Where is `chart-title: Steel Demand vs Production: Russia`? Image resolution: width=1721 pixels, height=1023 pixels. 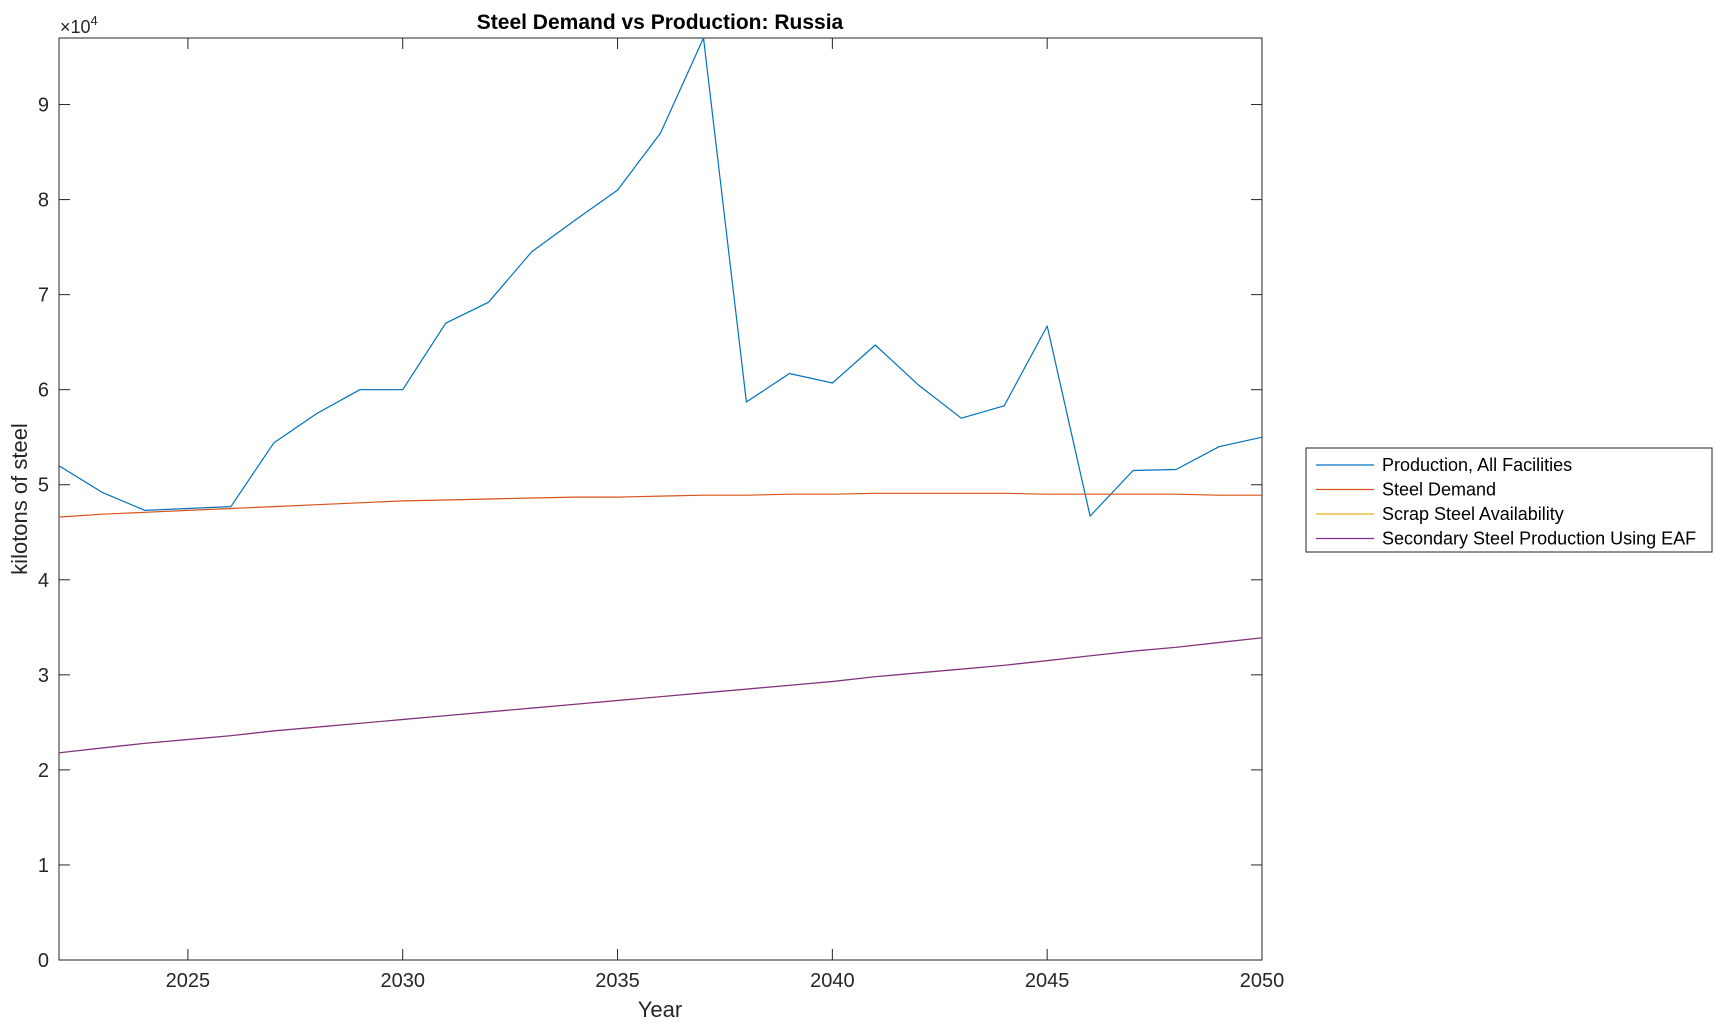 chart-title: Steel Demand vs Production: Russia is located at coordinates (660, 22).